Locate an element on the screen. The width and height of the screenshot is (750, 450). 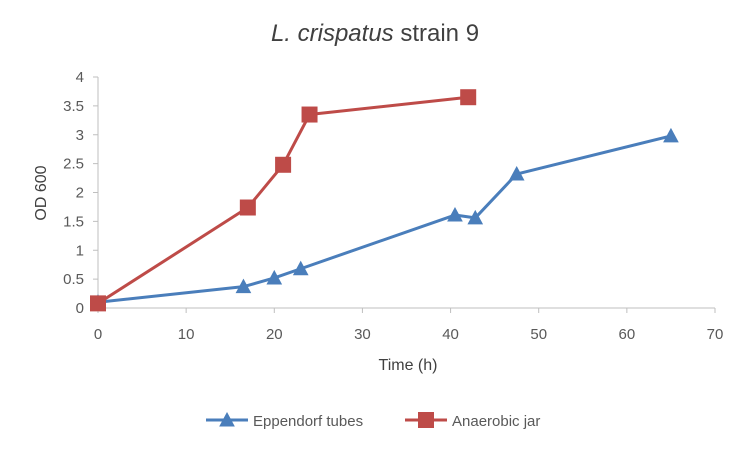
legend-item: Eppendorf tubes is located at coordinates (284, 420).